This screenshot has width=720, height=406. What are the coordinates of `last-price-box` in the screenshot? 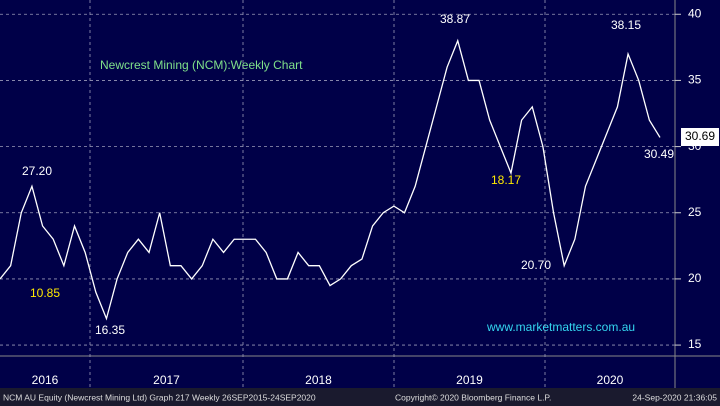 It's located at (700, 137).